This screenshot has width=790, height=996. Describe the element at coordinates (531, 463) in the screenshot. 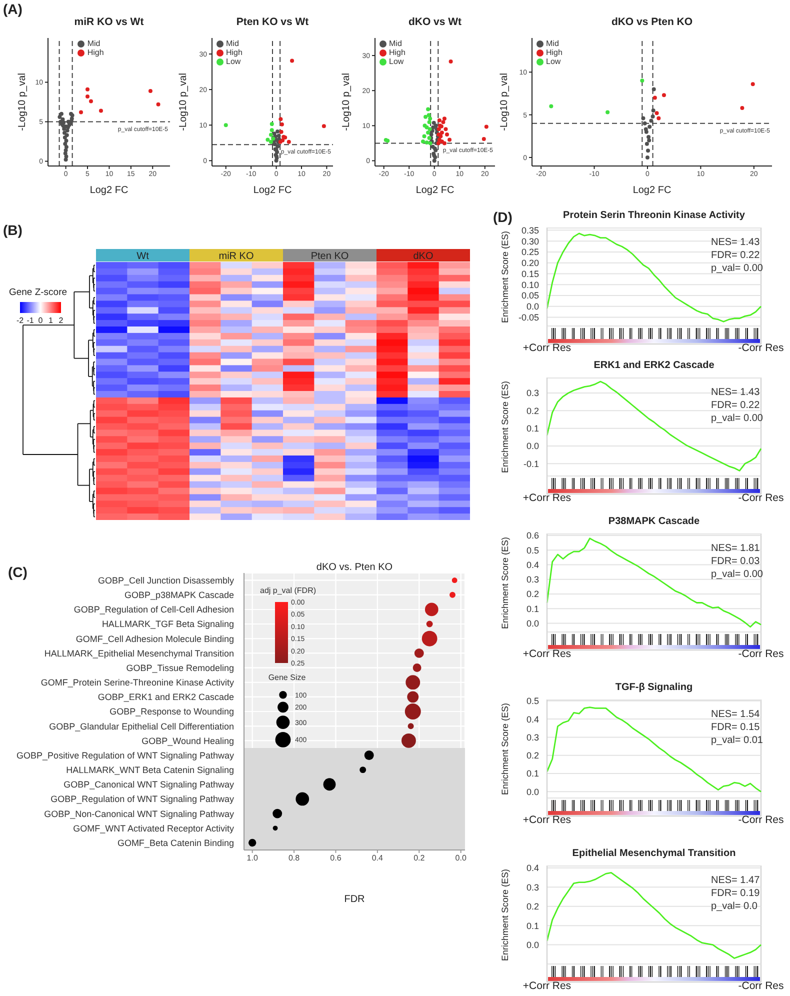

I see `y-tick-label: -0.1` at that location.